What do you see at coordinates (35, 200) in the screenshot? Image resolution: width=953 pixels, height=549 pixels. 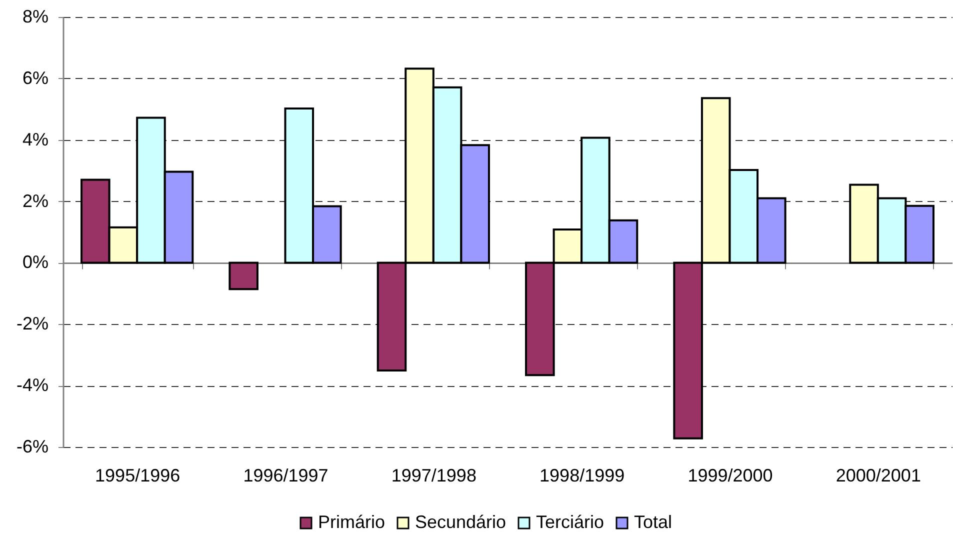 I see `y-tick-label: 2%` at bounding box center [35, 200].